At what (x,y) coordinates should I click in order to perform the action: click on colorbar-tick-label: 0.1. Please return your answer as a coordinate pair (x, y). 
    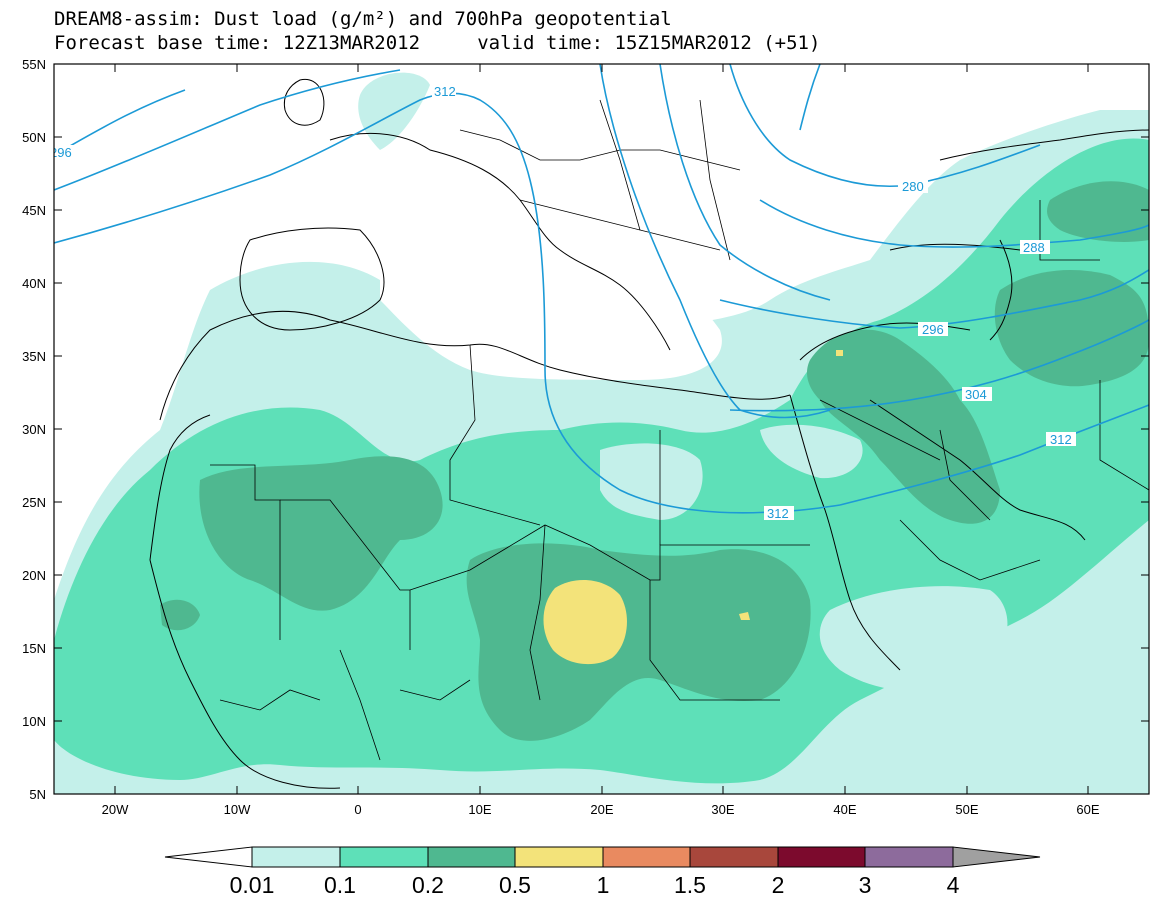
    Looking at the image, I should click on (340, 885).